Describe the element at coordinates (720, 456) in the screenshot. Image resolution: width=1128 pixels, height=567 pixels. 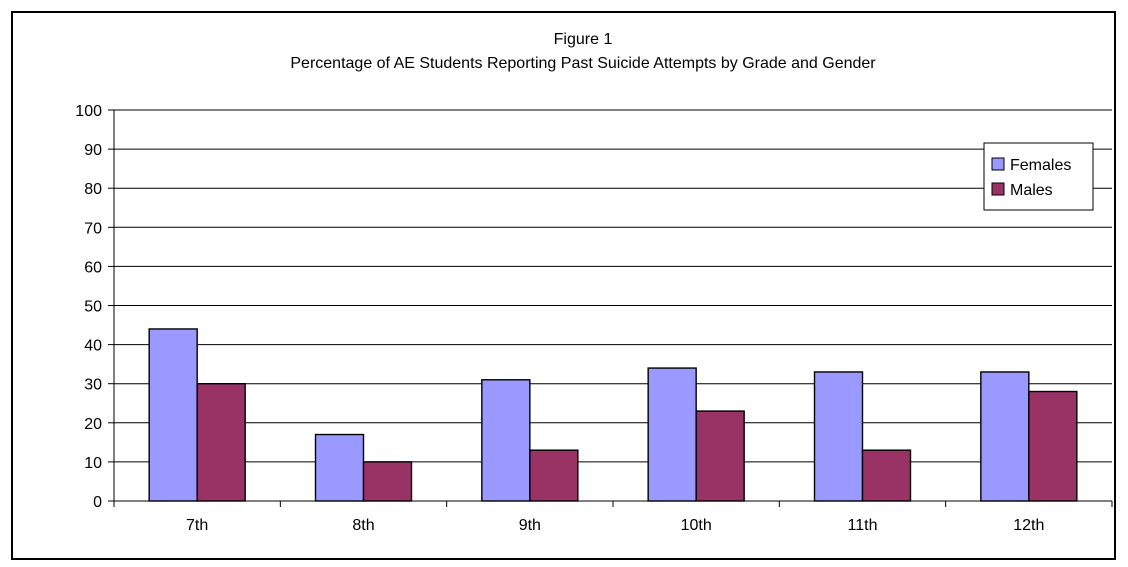
I see `bar-males-10th` at that location.